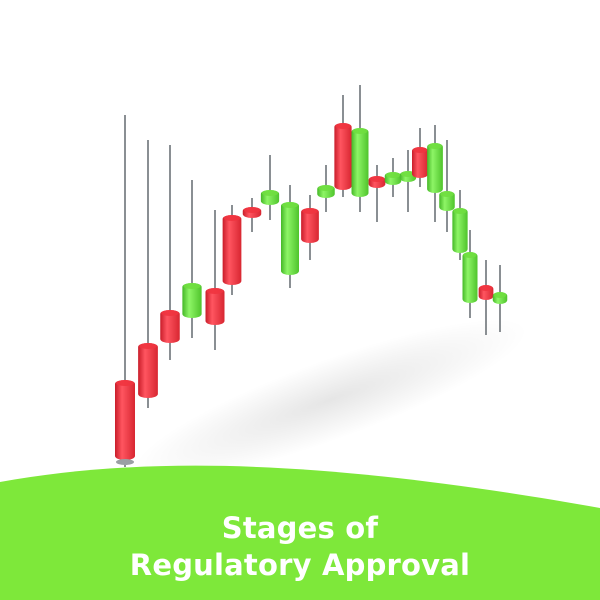  I want to click on banner-title: Stages of Regulatory Approval, so click(300, 547).